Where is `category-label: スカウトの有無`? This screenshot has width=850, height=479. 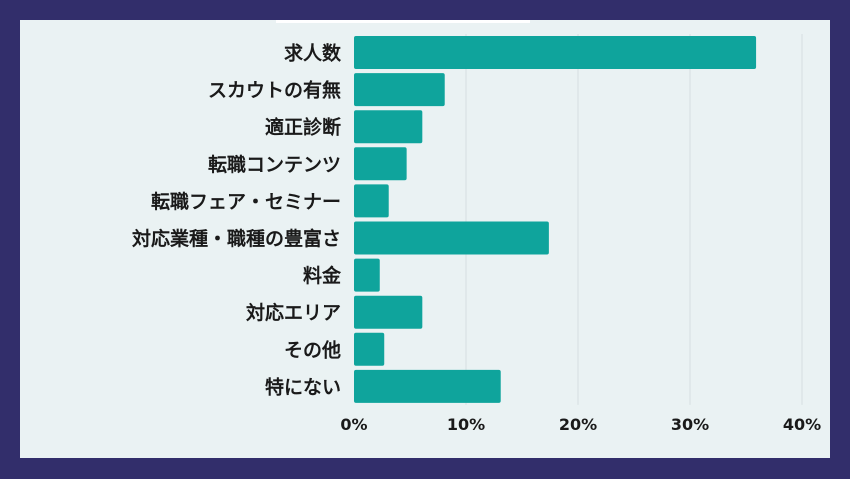 category-label: スカウトの有無 is located at coordinates (274, 90).